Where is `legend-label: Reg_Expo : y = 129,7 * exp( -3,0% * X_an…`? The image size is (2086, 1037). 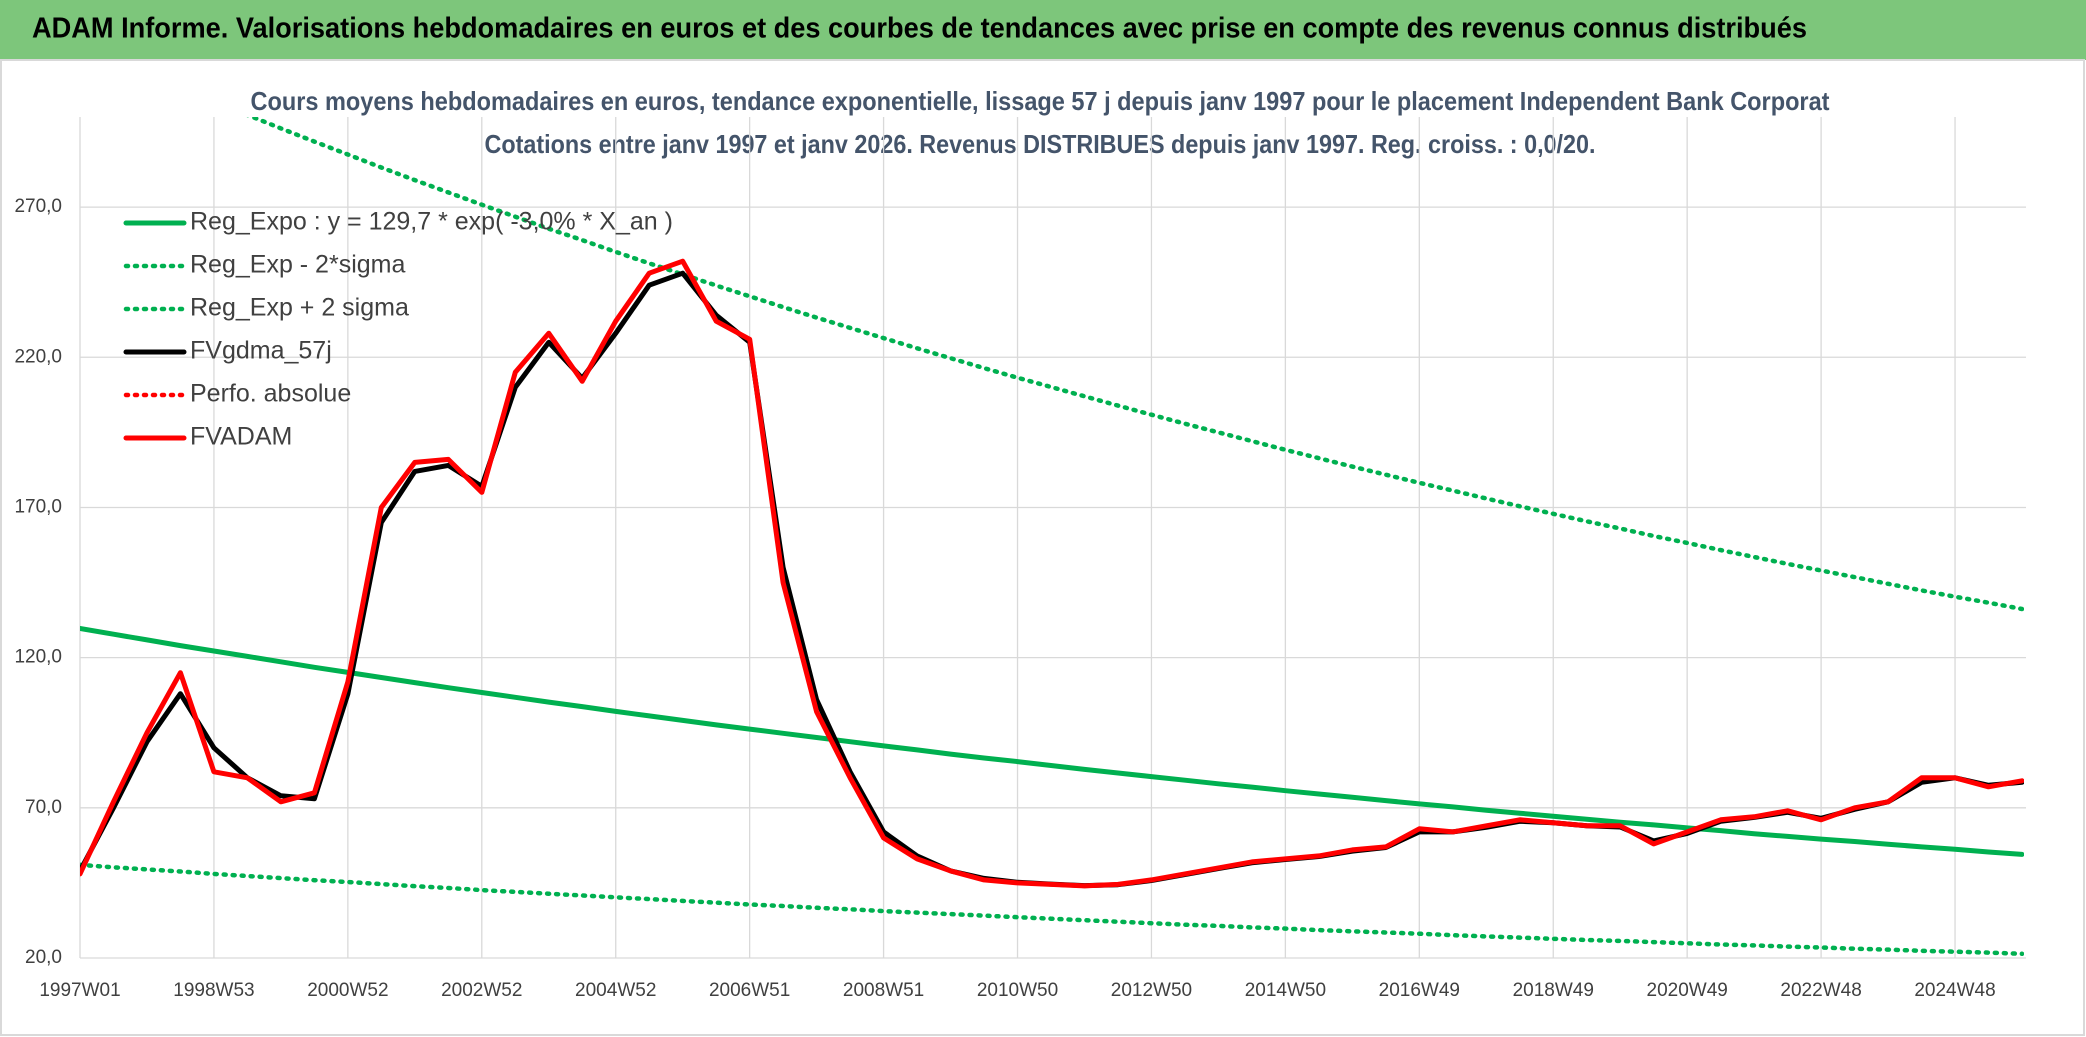
legend-label: Reg_Expo : y = 129,7 * exp( -3,0% * X_an… is located at coordinates (431, 222).